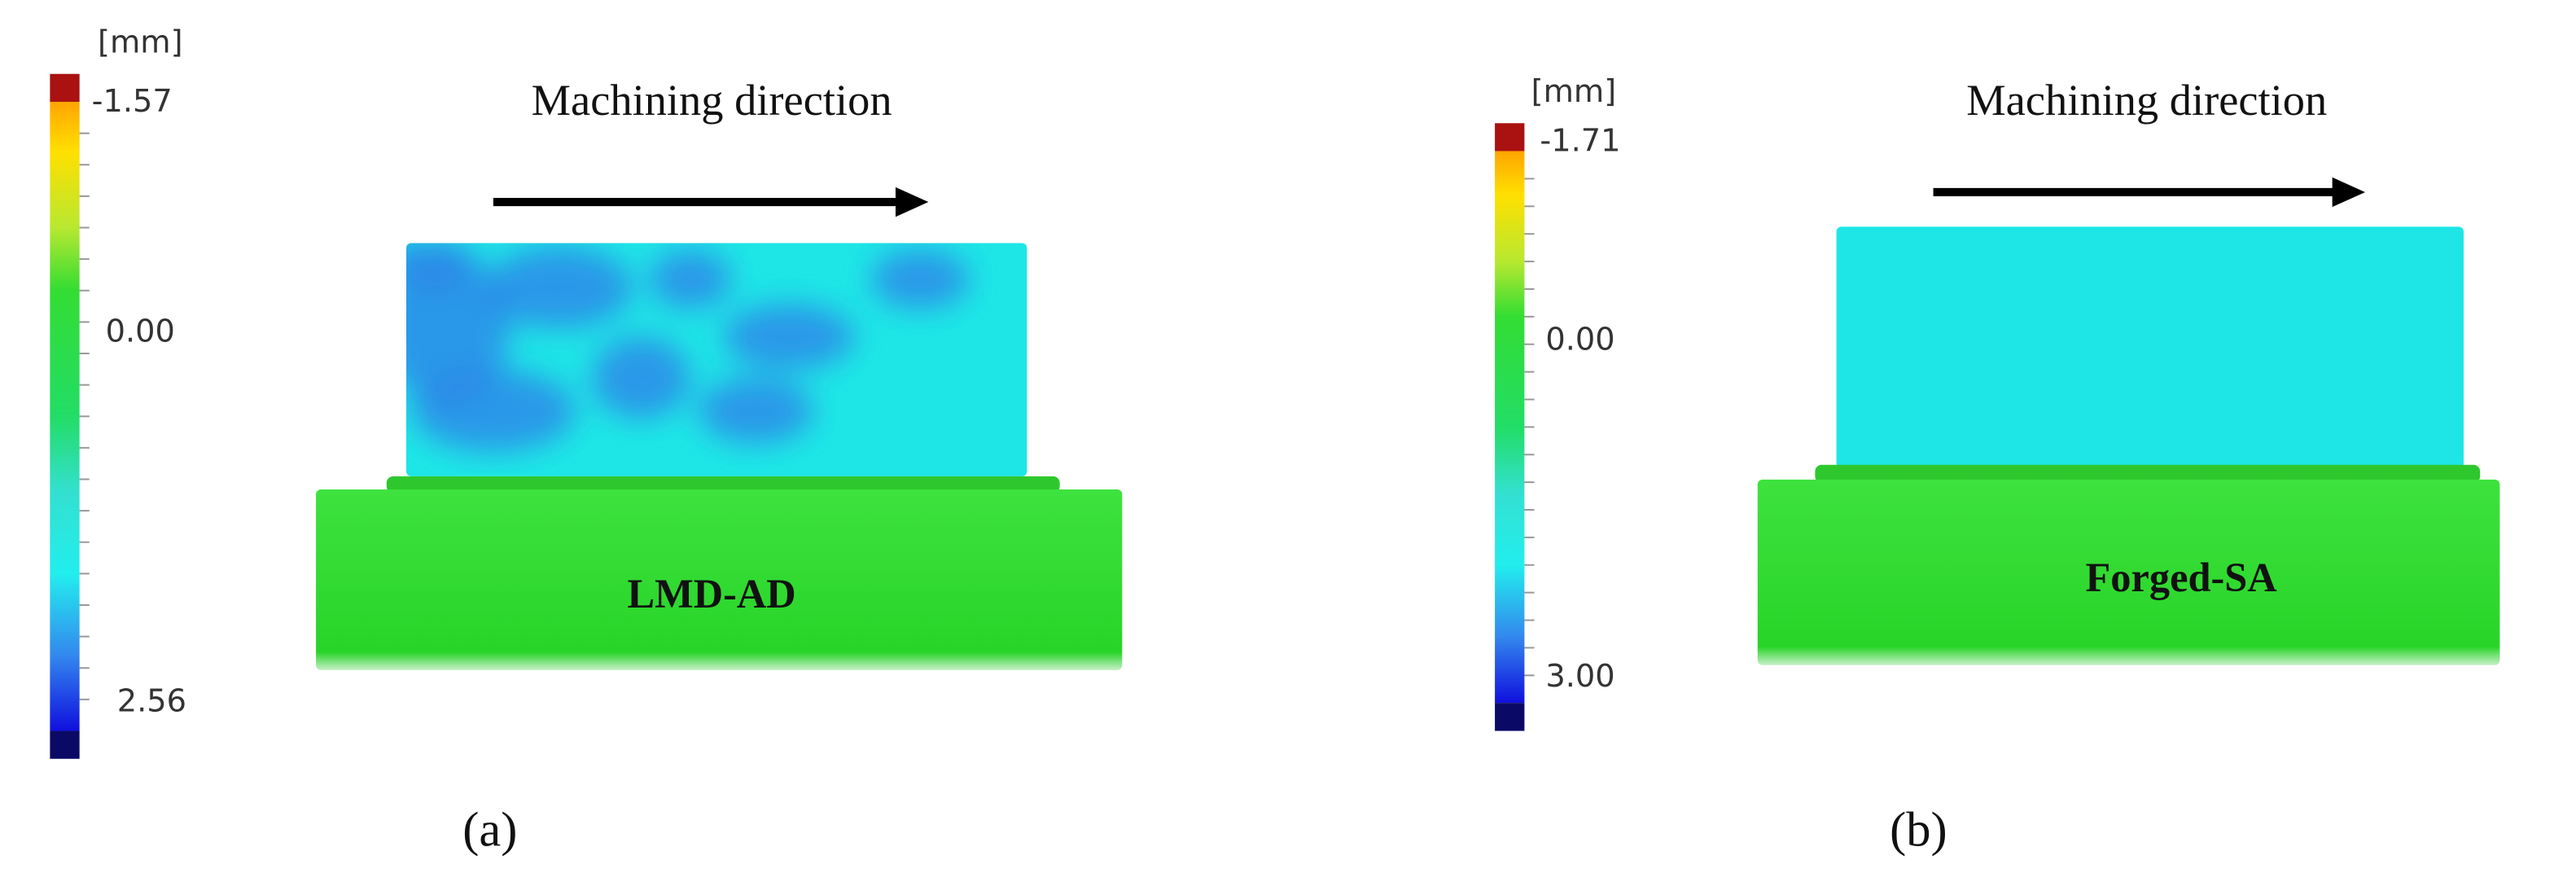  I want to click on scale-label: -1.71, so click(1580, 141).